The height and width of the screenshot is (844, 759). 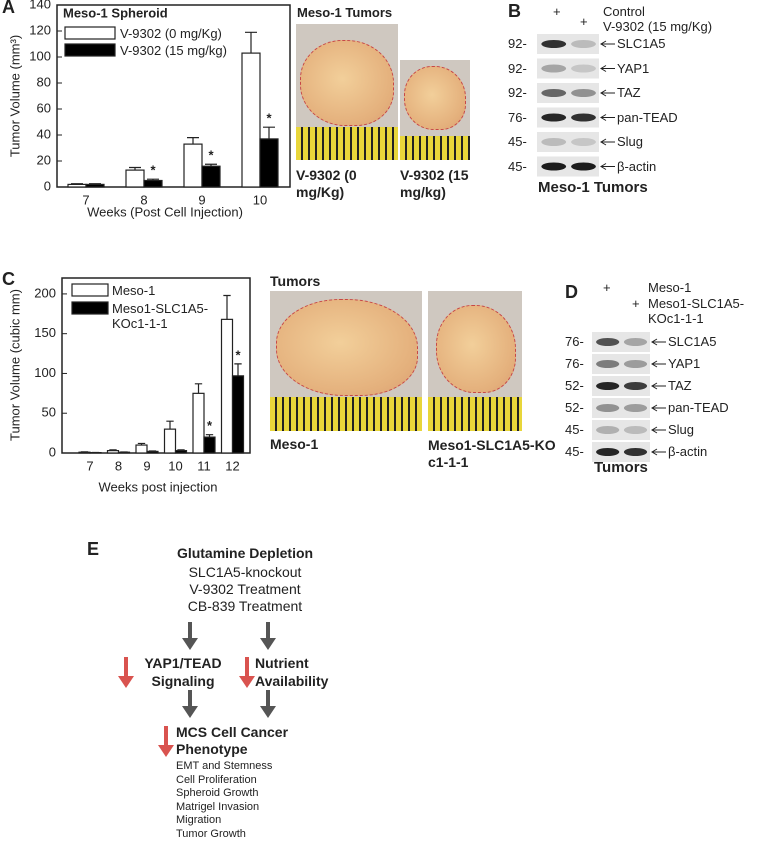 What do you see at coordinates (40, 29) in the screenshot?
I see `y-tick-label: 120` at bounding box center [40, 29].